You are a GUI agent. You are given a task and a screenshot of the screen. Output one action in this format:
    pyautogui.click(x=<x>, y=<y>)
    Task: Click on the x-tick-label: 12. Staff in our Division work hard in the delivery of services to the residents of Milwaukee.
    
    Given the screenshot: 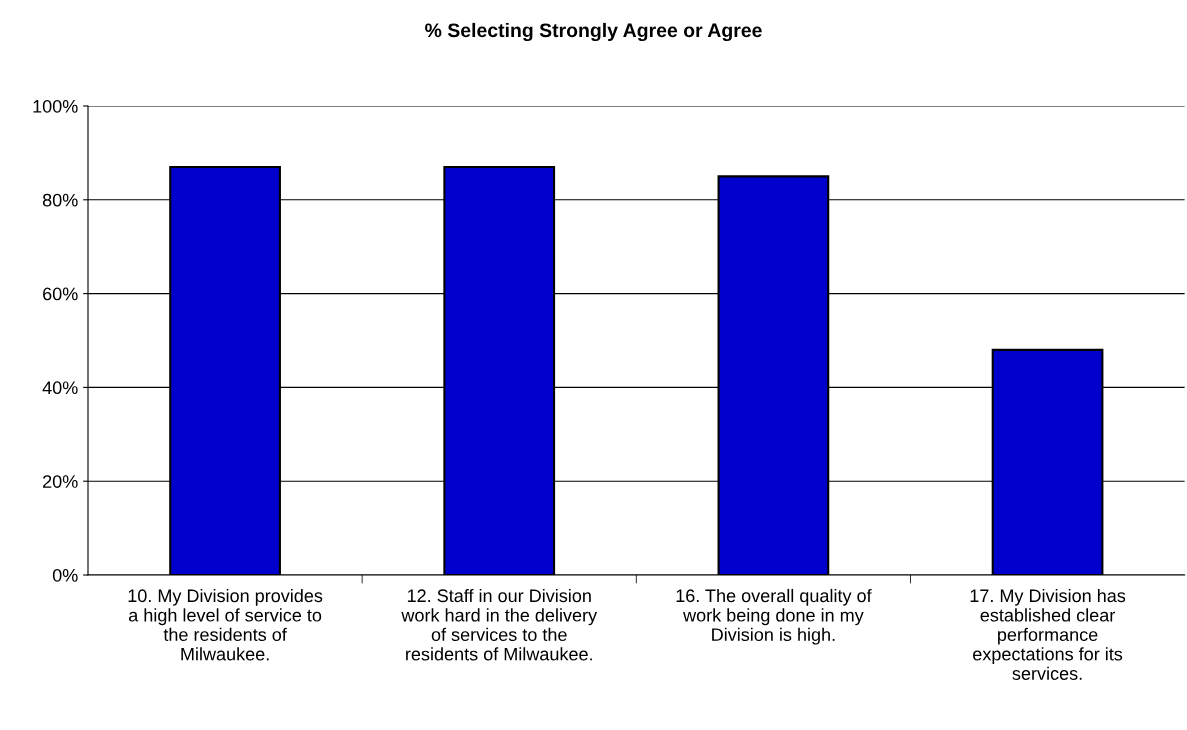 What is the action you would take?
    pyautogui.click(x=499, y=624)
    